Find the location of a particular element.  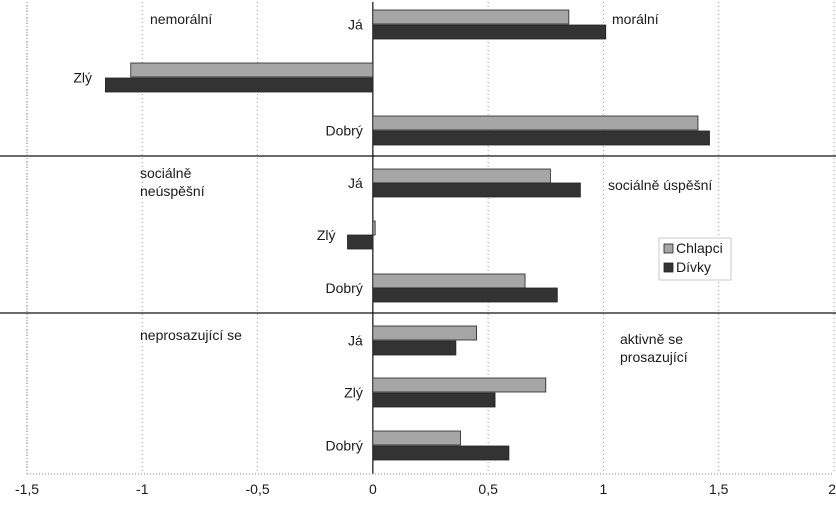

x-tick-label: 1 is located at coordinates (604, 489).